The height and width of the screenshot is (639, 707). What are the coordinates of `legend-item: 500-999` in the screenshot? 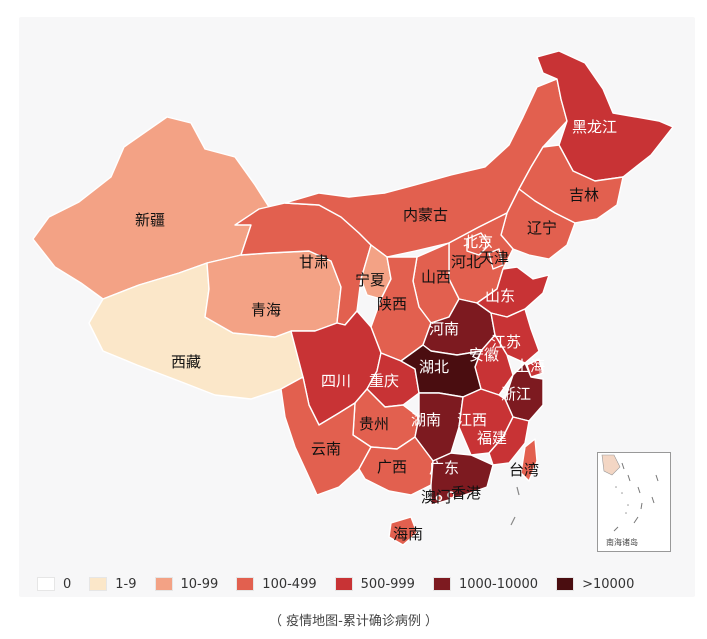 It's located at (374, 584).